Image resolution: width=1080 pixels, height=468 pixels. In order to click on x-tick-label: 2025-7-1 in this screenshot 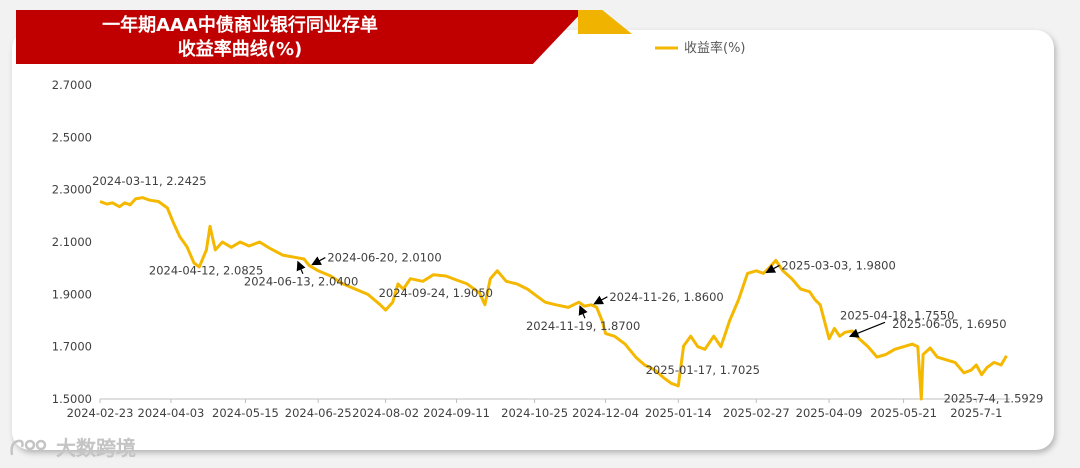, I will do `click(976, 413)`.